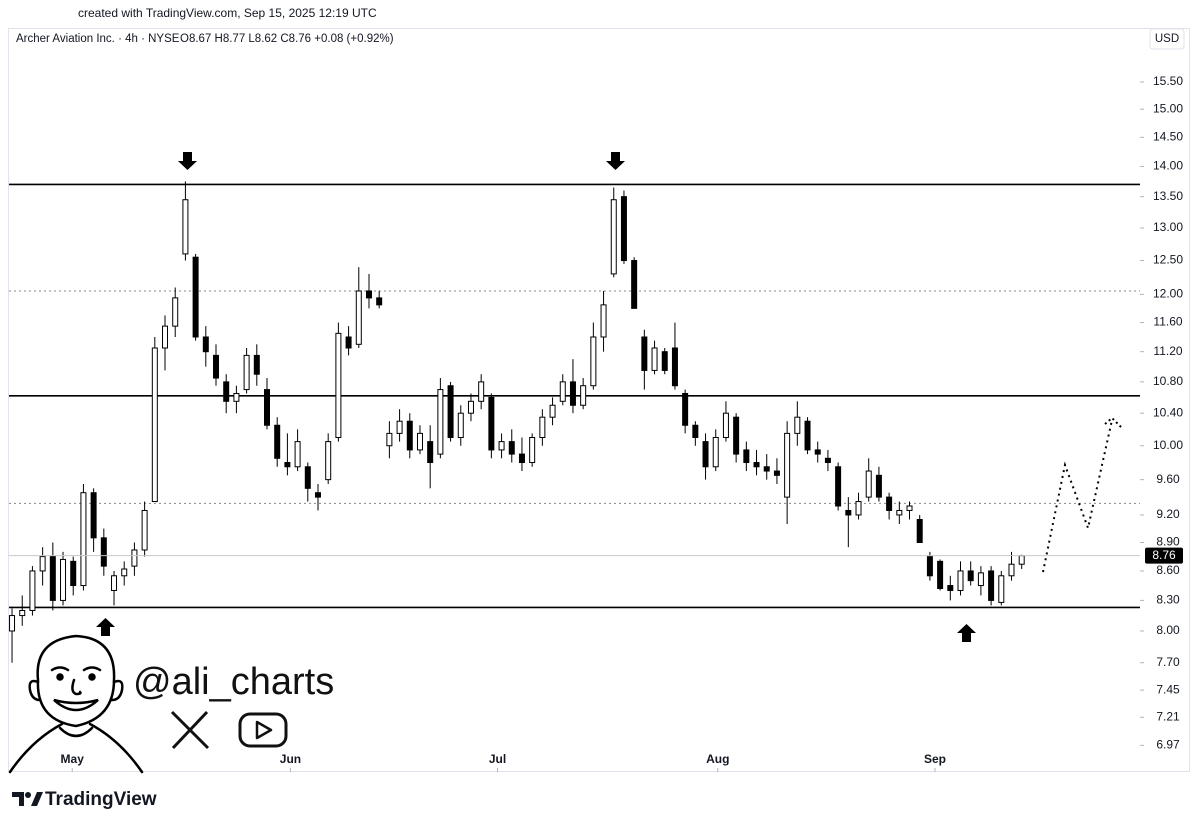 This screenshot has width=1200, height=826. What do you see at coordinates (233, 682) in the screenshot?
I see `handle: @ali_charts` at bounding box center [233, 682].